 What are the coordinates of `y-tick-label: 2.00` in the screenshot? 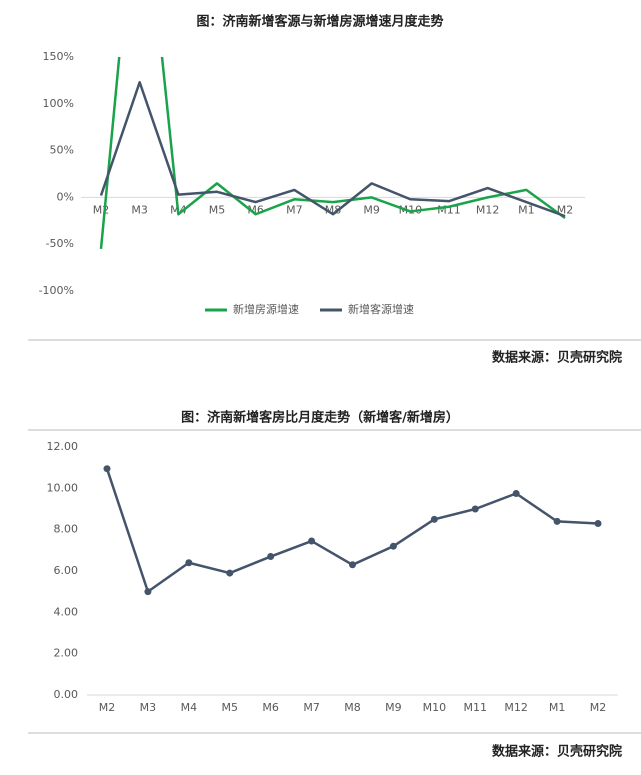 It's located at (66, 653).